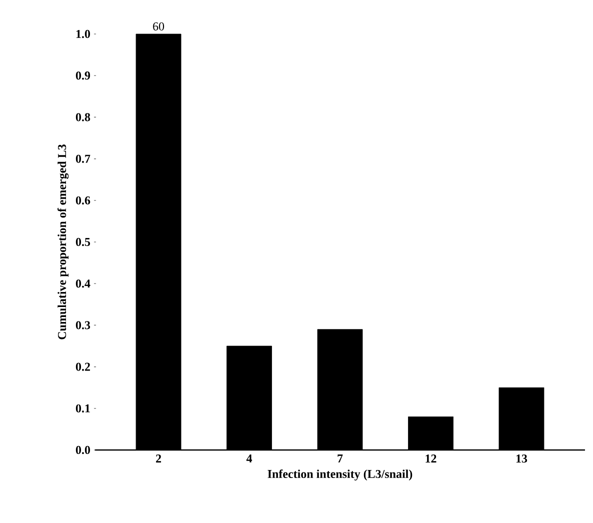 The height and width of the screenshot is (523, 593). Describe the element at coordinates (83, 34) in the screenshot. I see `y-tick-label: 1.0` at that location.